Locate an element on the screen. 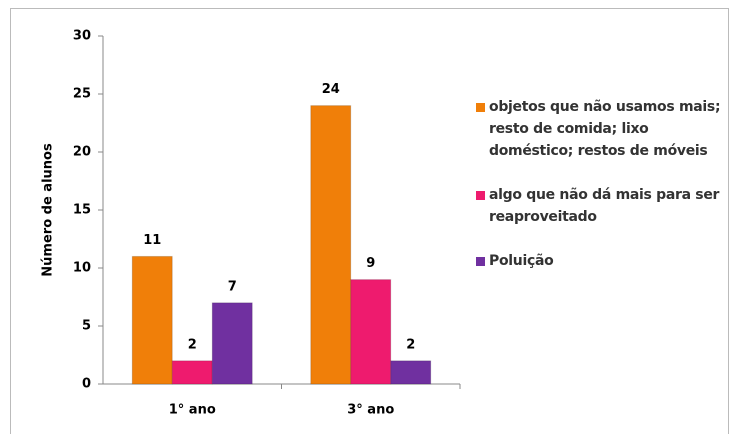 This screenshot has height=434, width=739. y-tick-label: 0 is located at coordinates (86, 384).